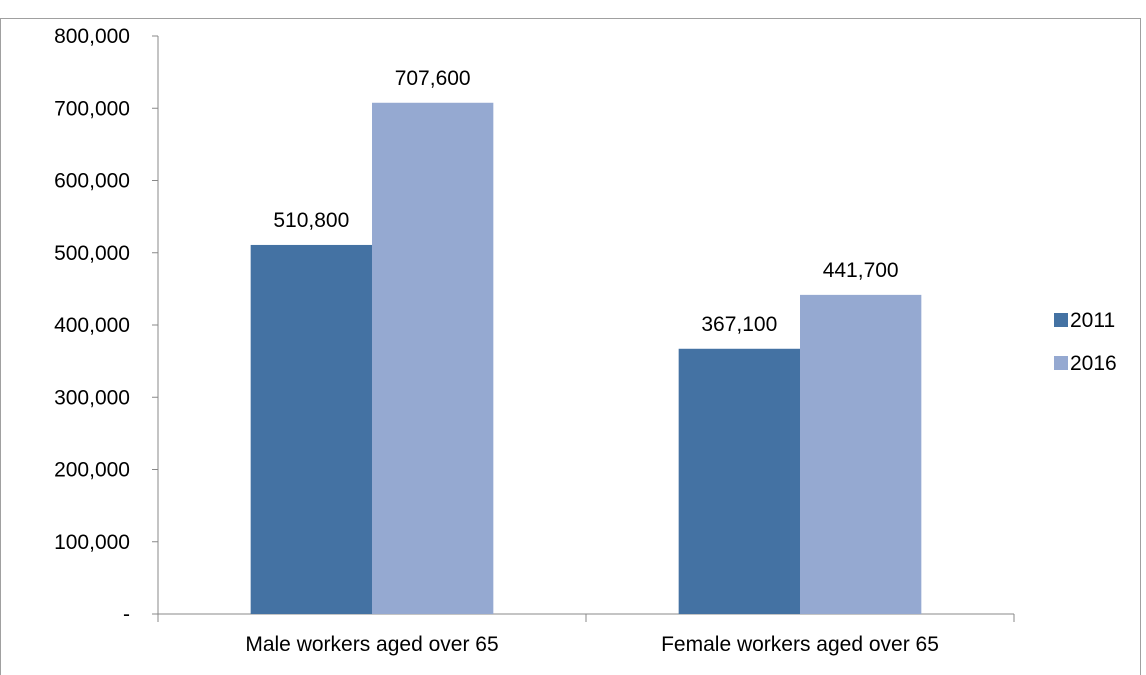 Image resolution: width=1146 pixels, height=675 pixels. I want to click on x-tick-label: Male workers aged over 65, so click(371, 644).